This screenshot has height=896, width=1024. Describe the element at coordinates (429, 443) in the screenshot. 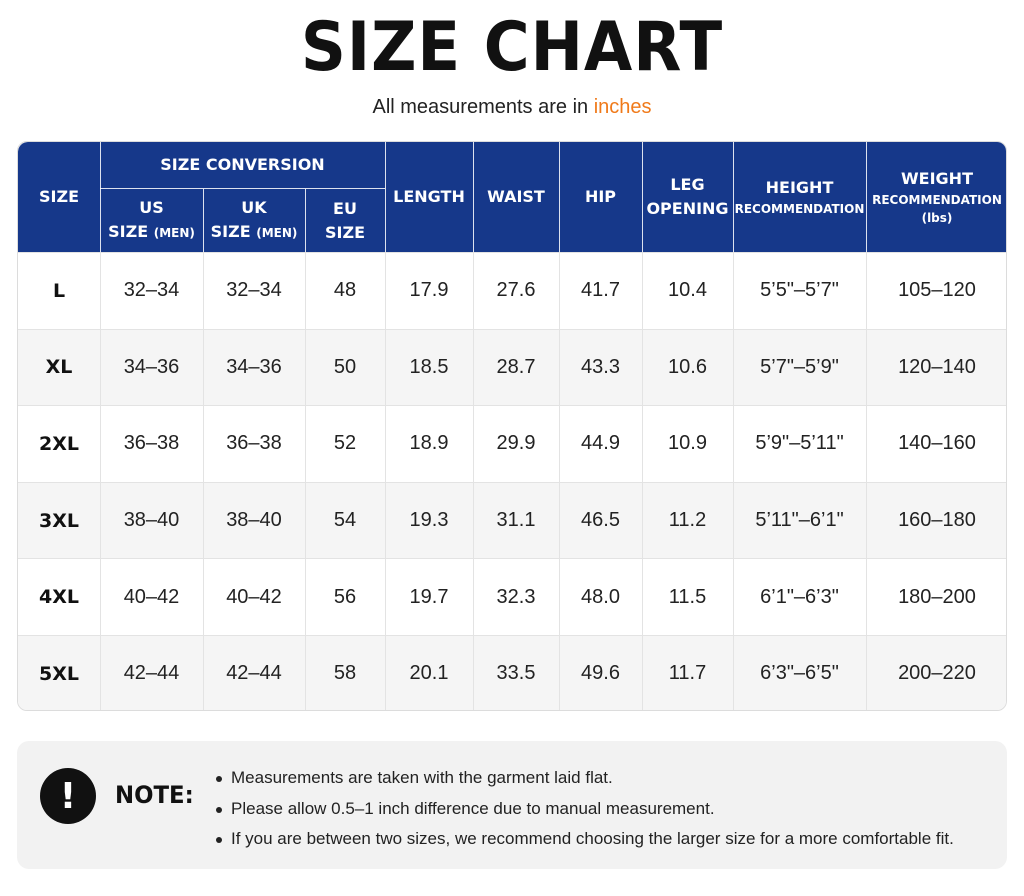

I see `cell-length: 18.9` at that location.